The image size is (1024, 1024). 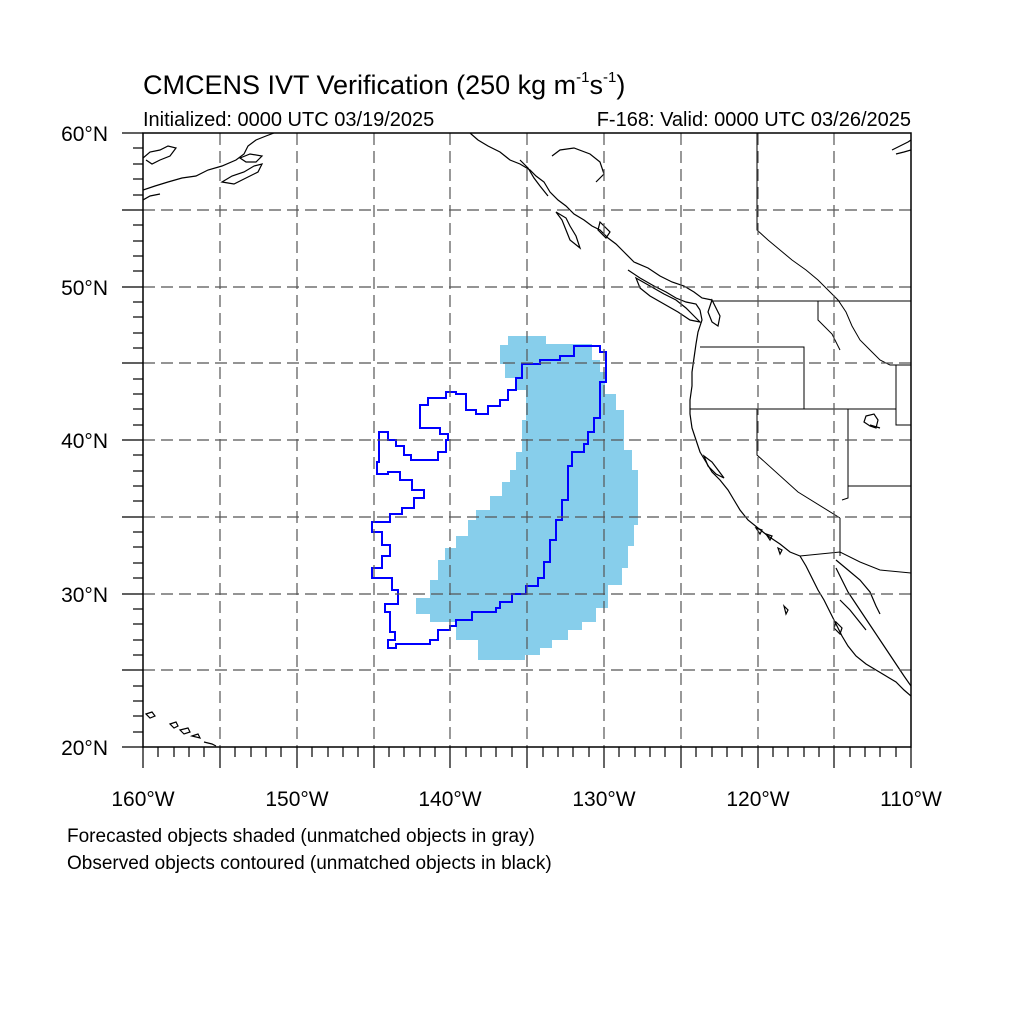 I want to click on lat-label-50n: 50°N, so click(x=84, y=288).